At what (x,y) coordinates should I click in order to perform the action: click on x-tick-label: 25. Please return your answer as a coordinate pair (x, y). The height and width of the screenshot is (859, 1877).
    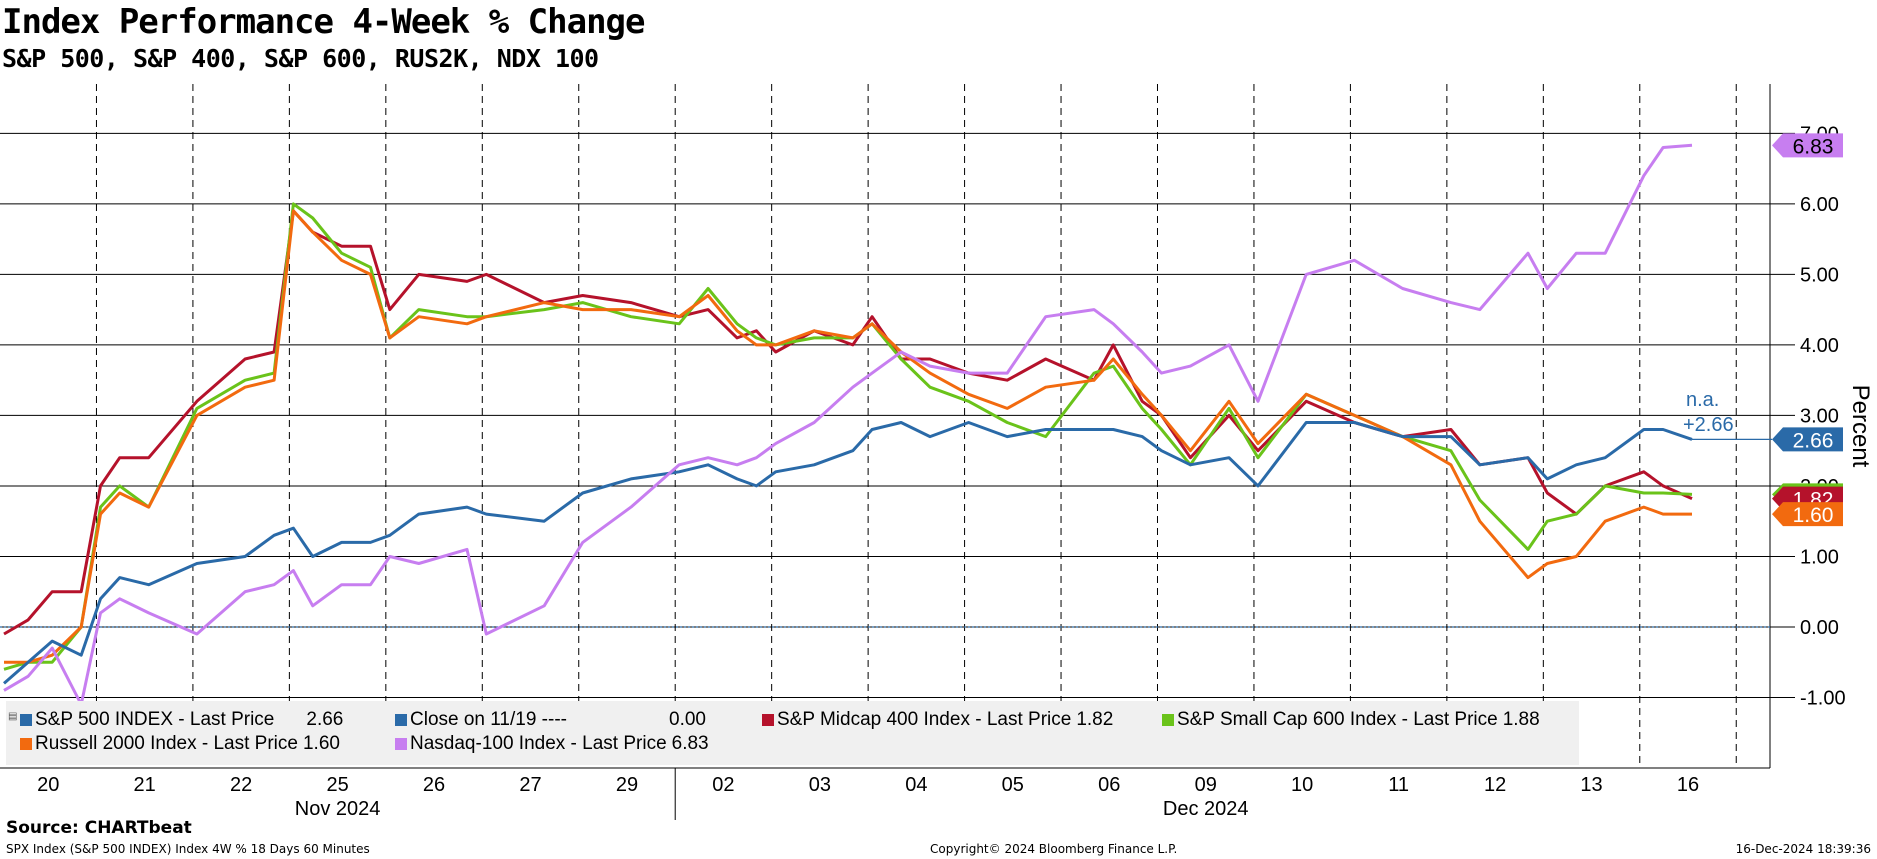
    Looking at the image, I should click on (337, 785).